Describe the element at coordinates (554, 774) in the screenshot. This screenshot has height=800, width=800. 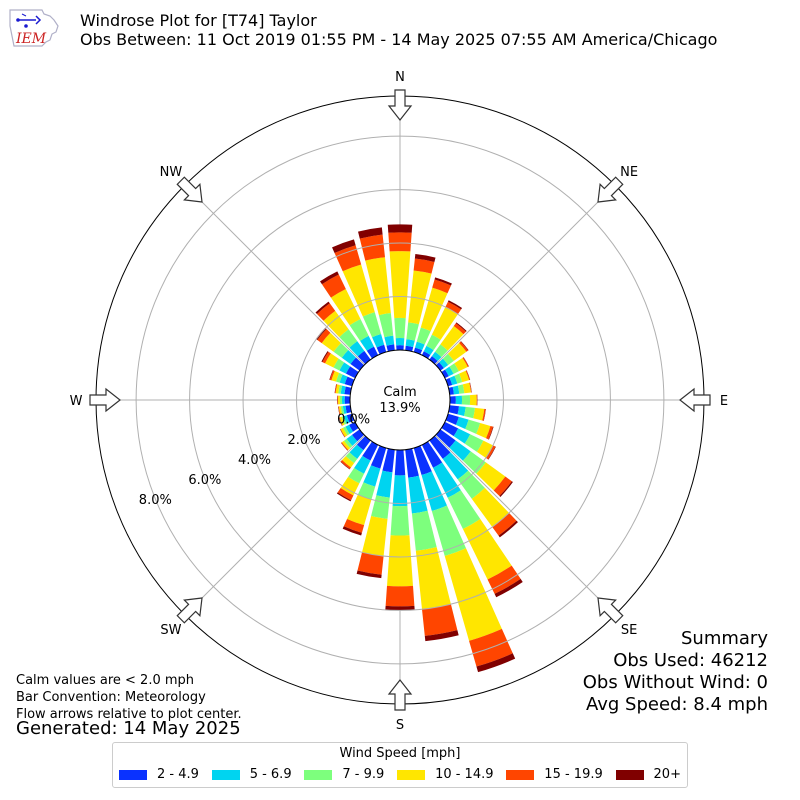
I see `legend-item: 15 - 19.9` at that location.